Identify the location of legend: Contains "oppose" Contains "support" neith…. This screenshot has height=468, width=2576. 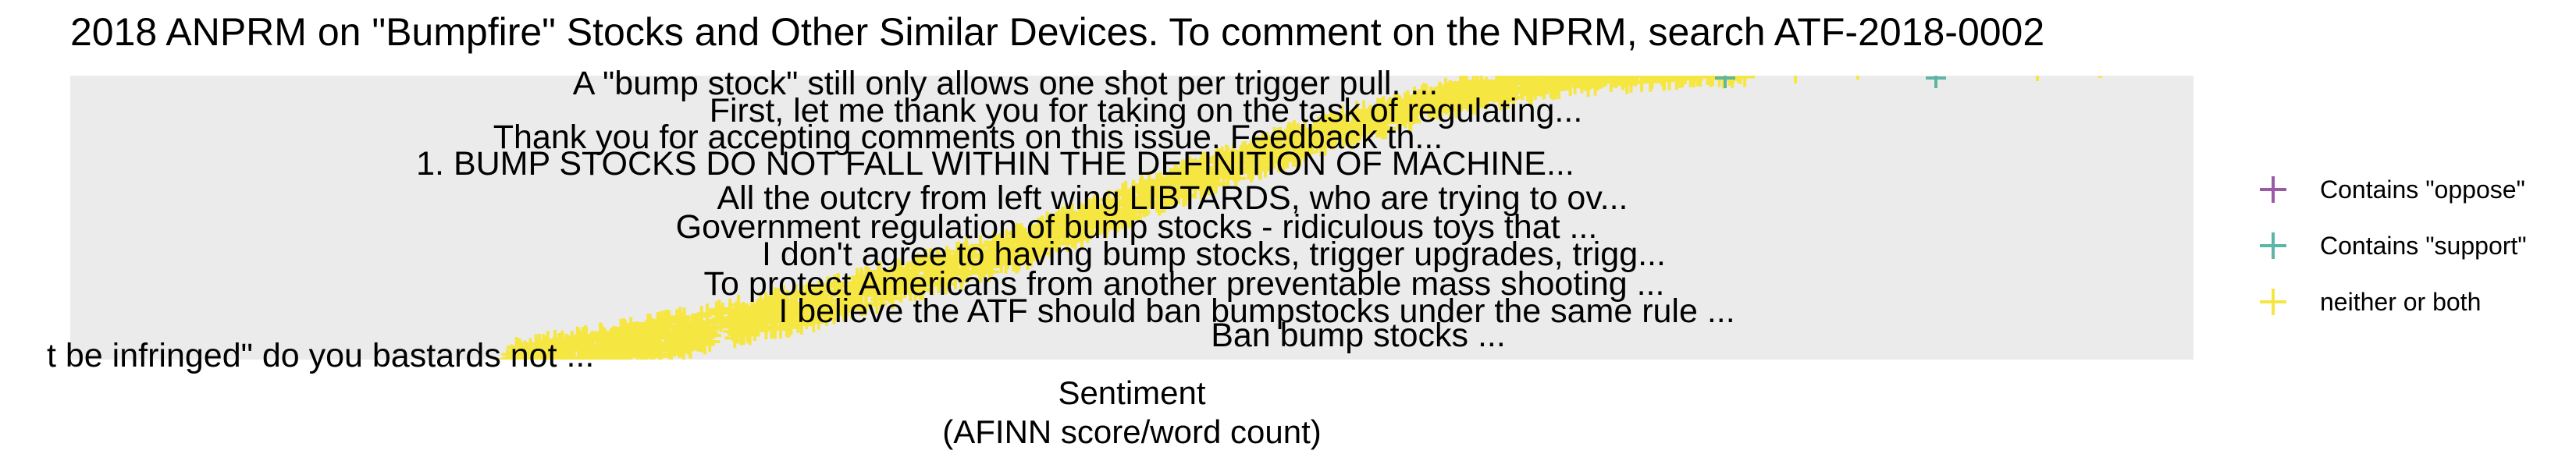
(2393, 246).